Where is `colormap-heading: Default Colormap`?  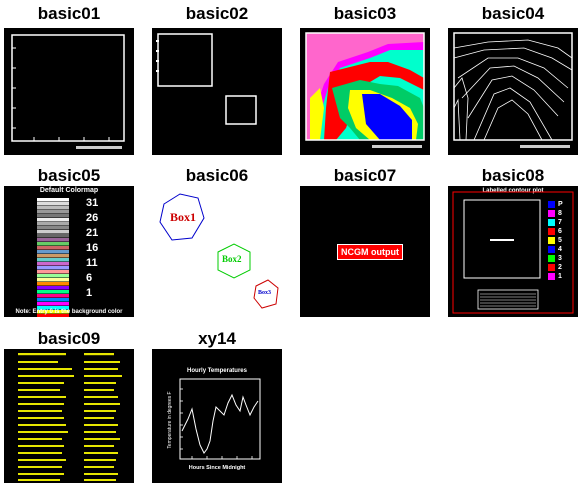 colormap-heading: Default Colormap is located at coordinates (69, 190).